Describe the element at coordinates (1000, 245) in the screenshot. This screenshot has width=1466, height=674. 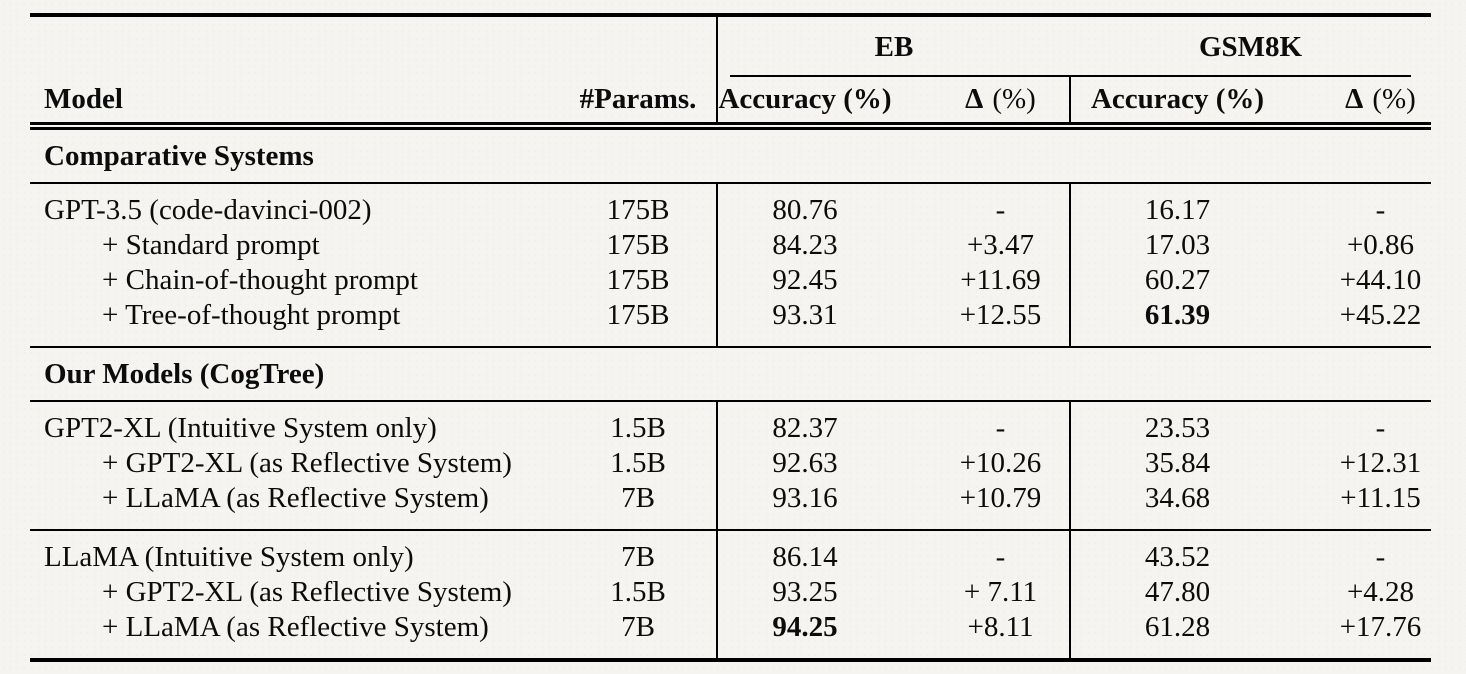
I see `cell-eb-delta: +3.47` at that location.